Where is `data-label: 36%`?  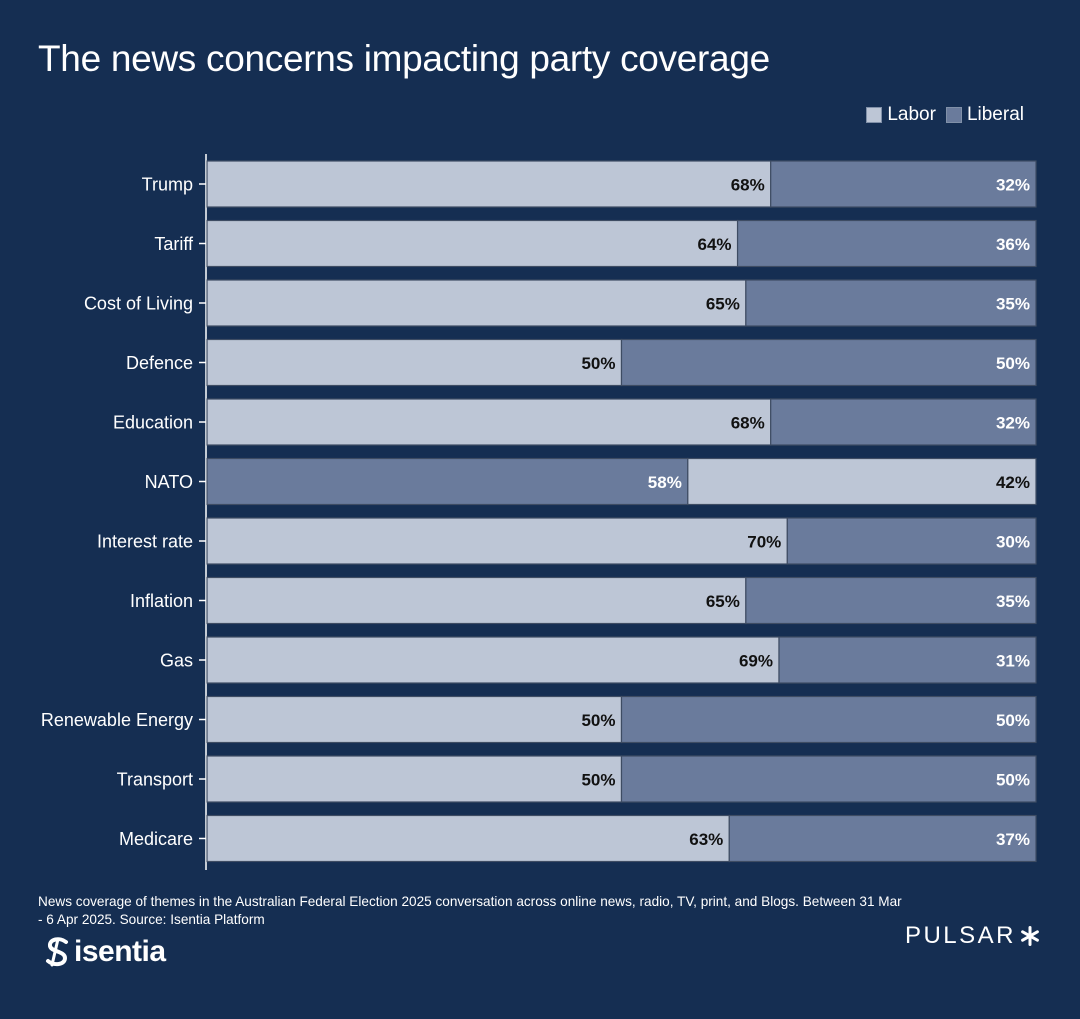 data-label: 36% is located at coordinates (1013, 244).